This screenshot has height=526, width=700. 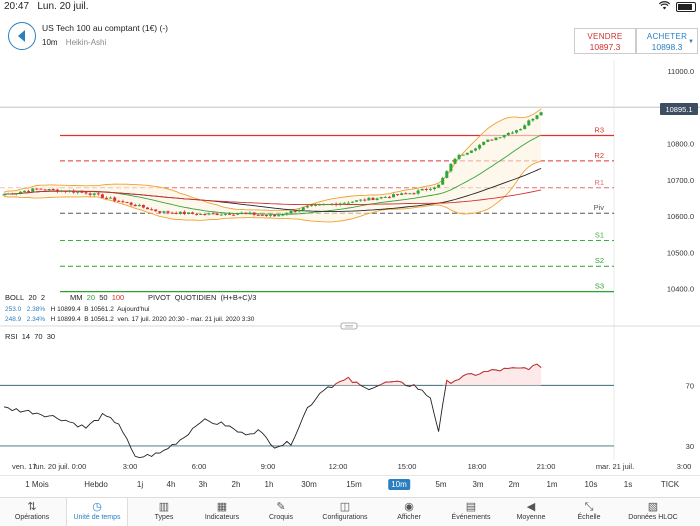 What do you see at coordinates (670, 484) in the screenshot?
I see `timeframe-tab-tick: TICK` at bounding box center [670, 484].